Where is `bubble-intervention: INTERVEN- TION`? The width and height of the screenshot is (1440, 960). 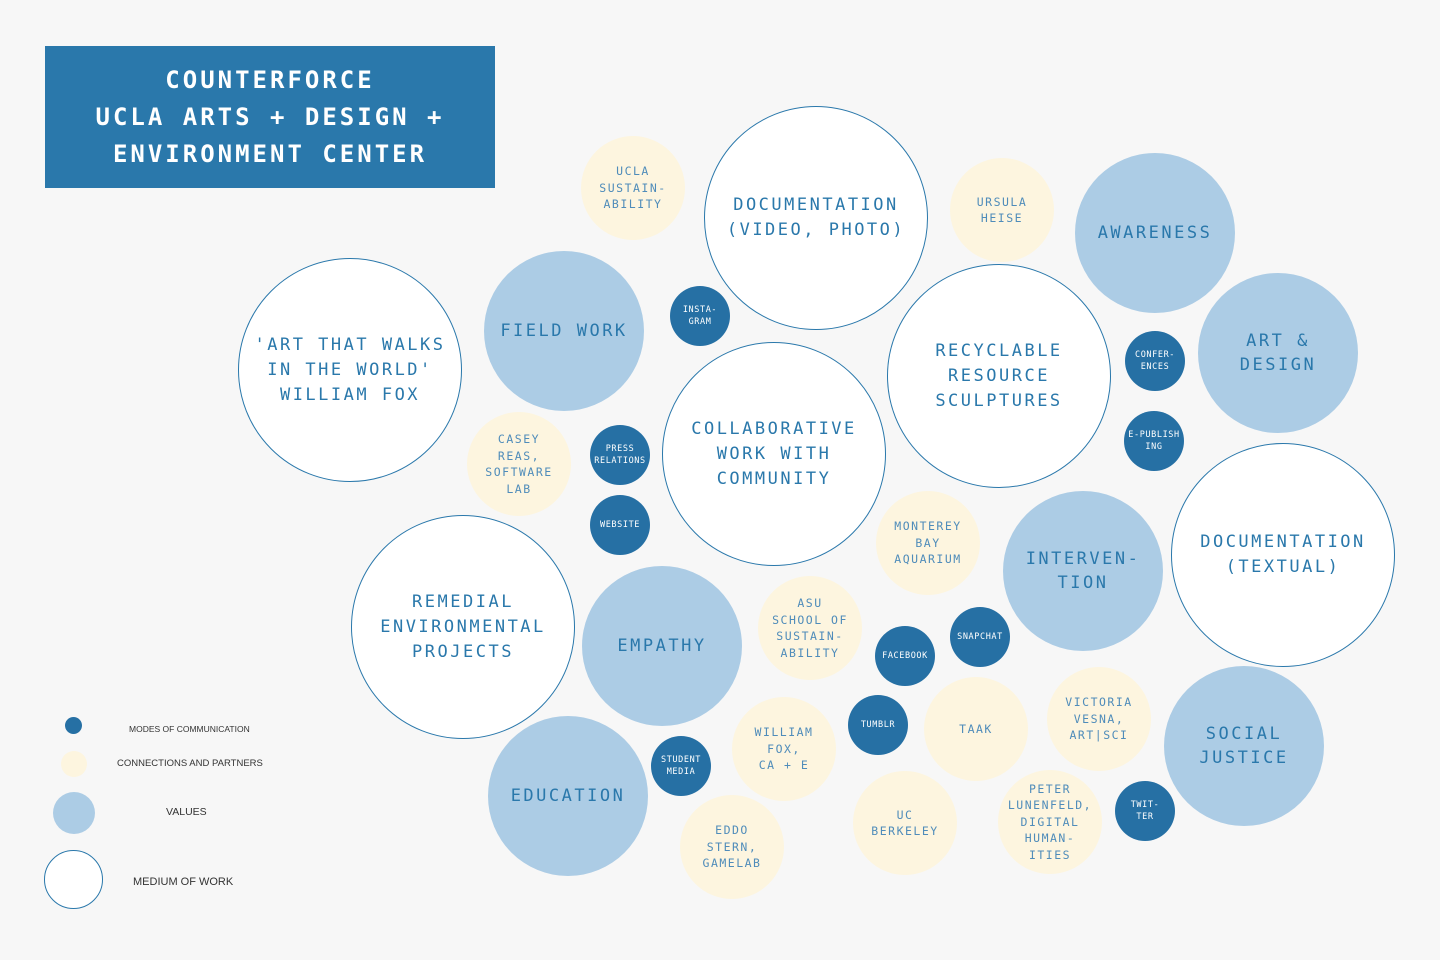 bubble-intervention: INTERVEN- TION is located at coordinates (1083, 571).